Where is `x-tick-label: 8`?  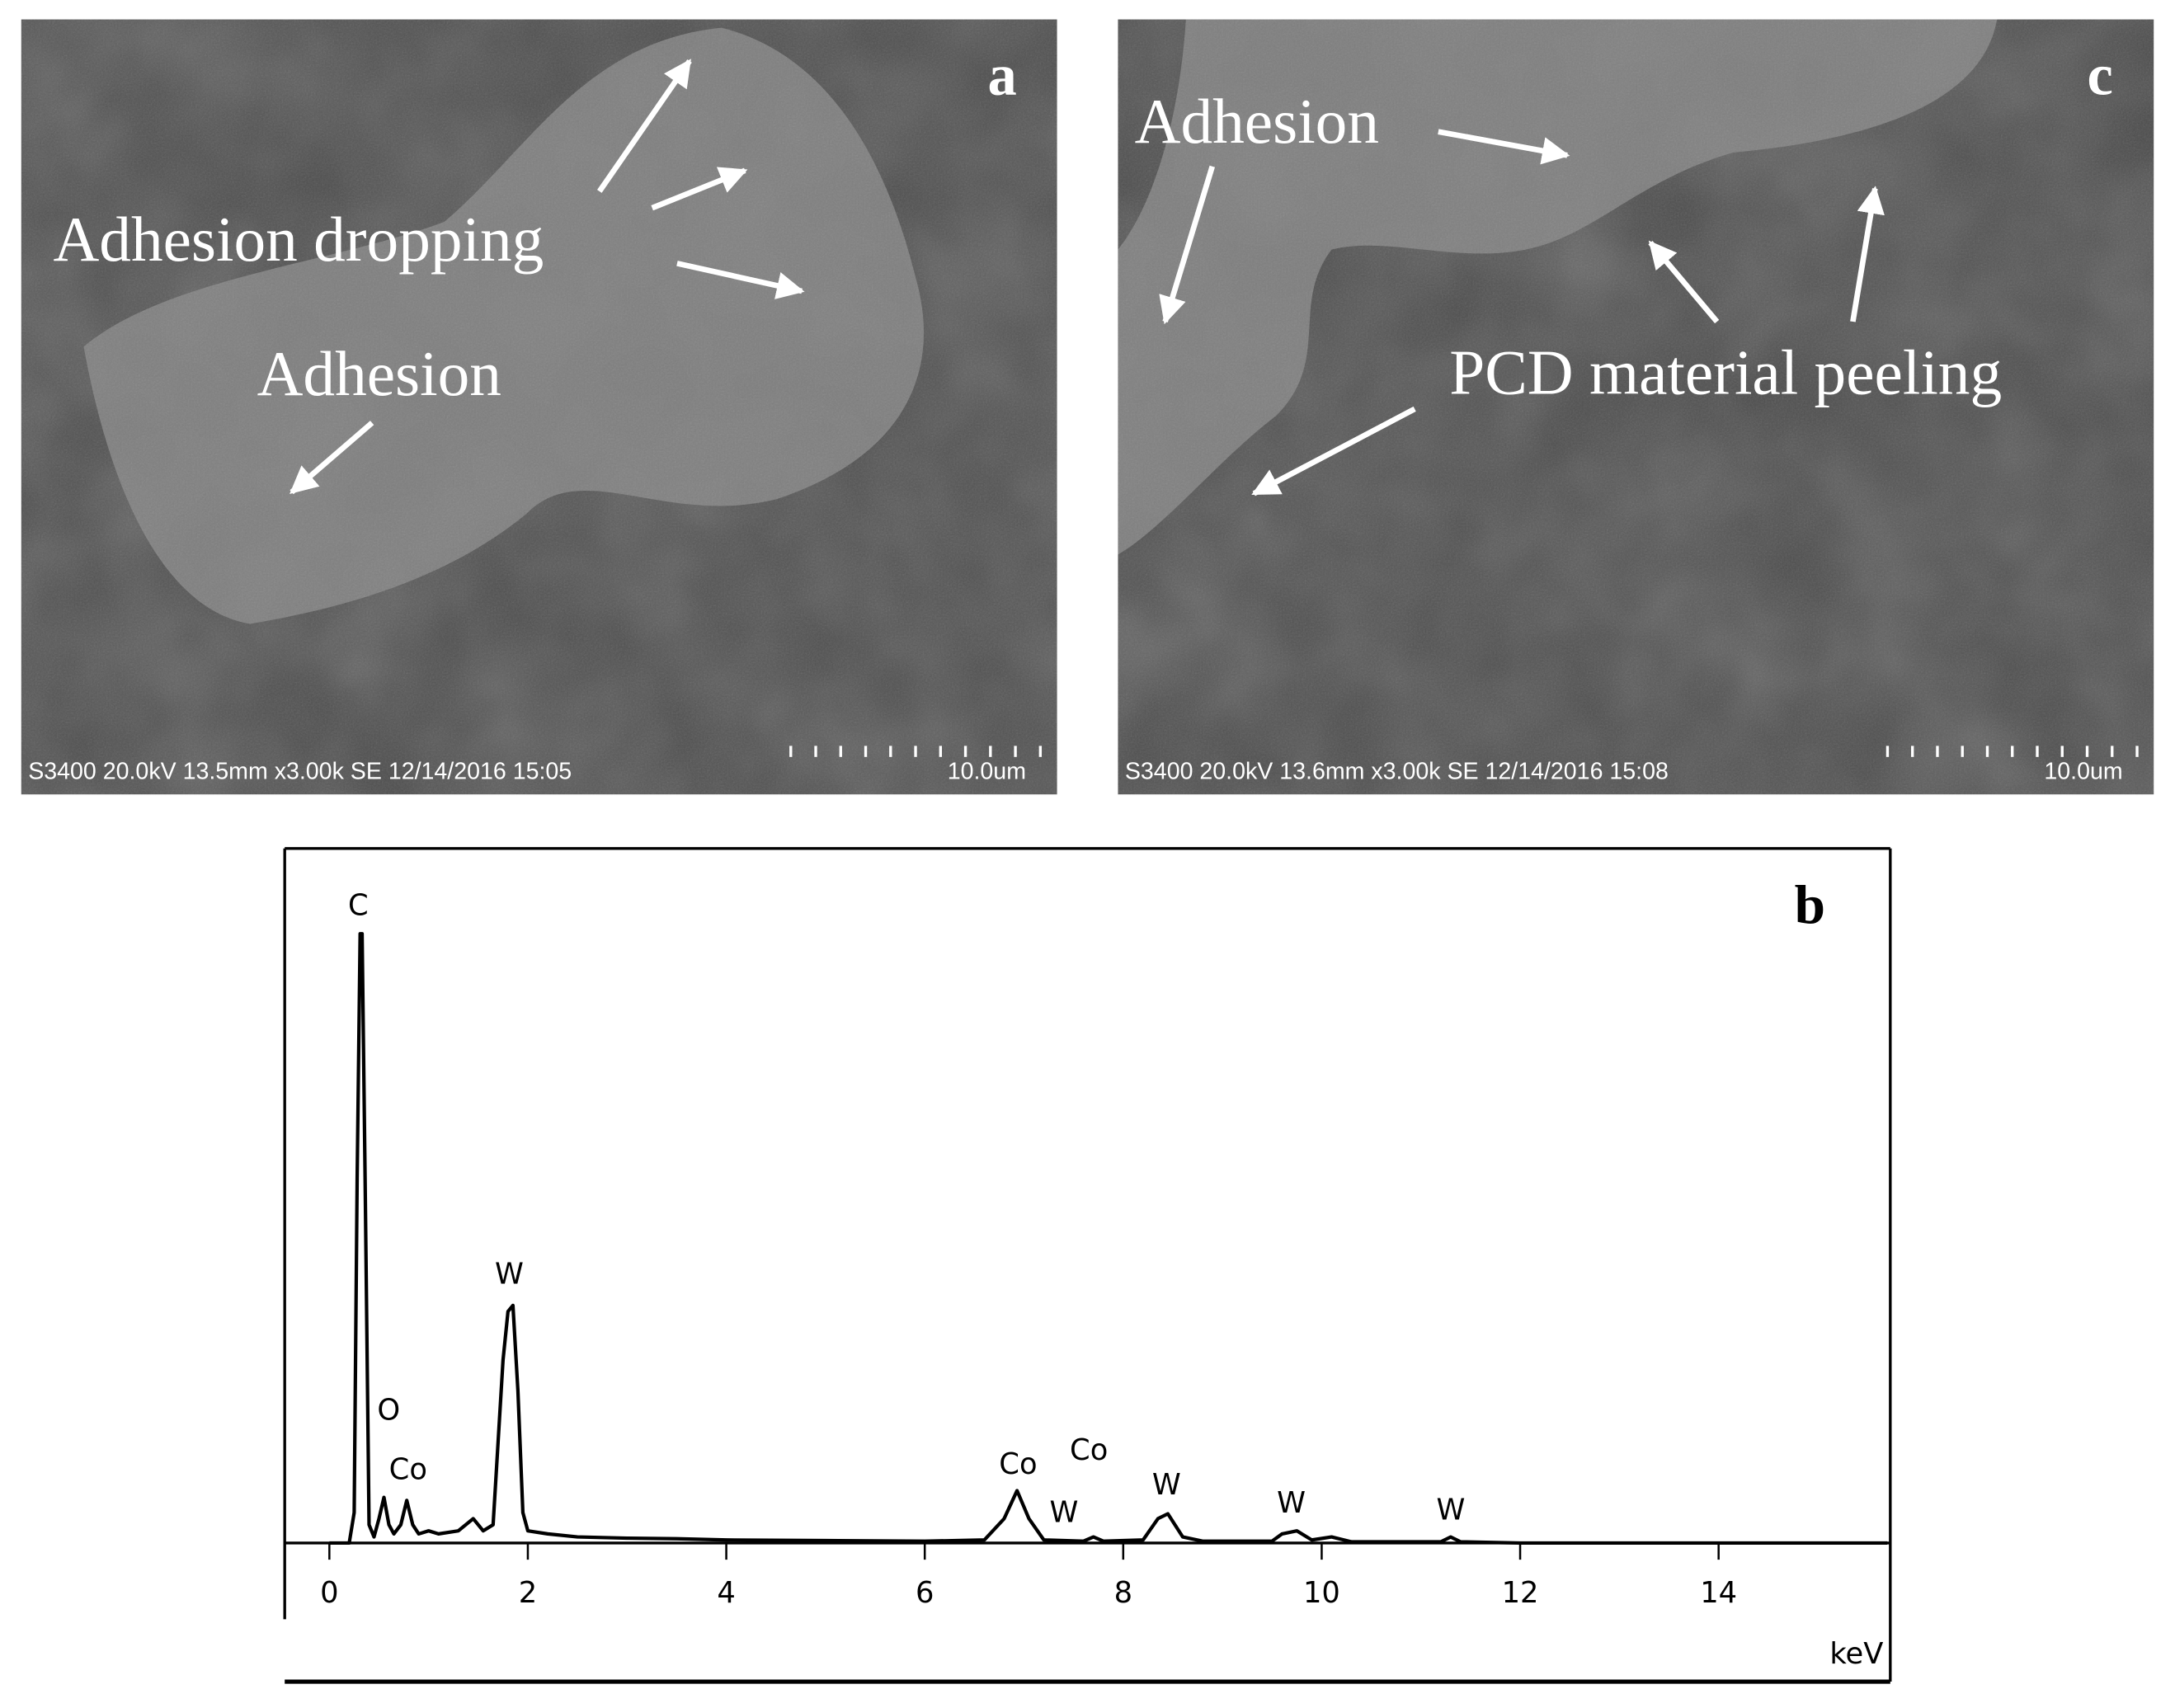 x-tick-label: 8 is located at coordinates (1123, 1593).